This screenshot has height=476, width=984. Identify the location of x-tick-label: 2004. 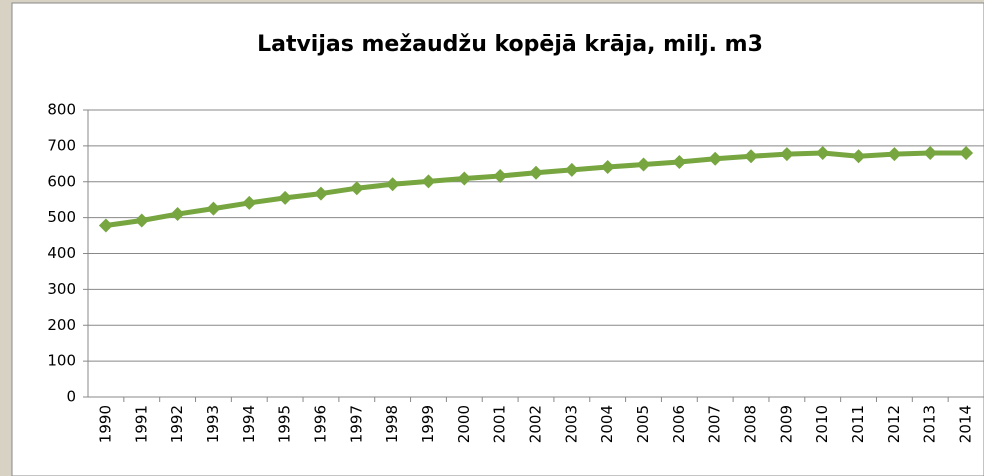
(607, 424).